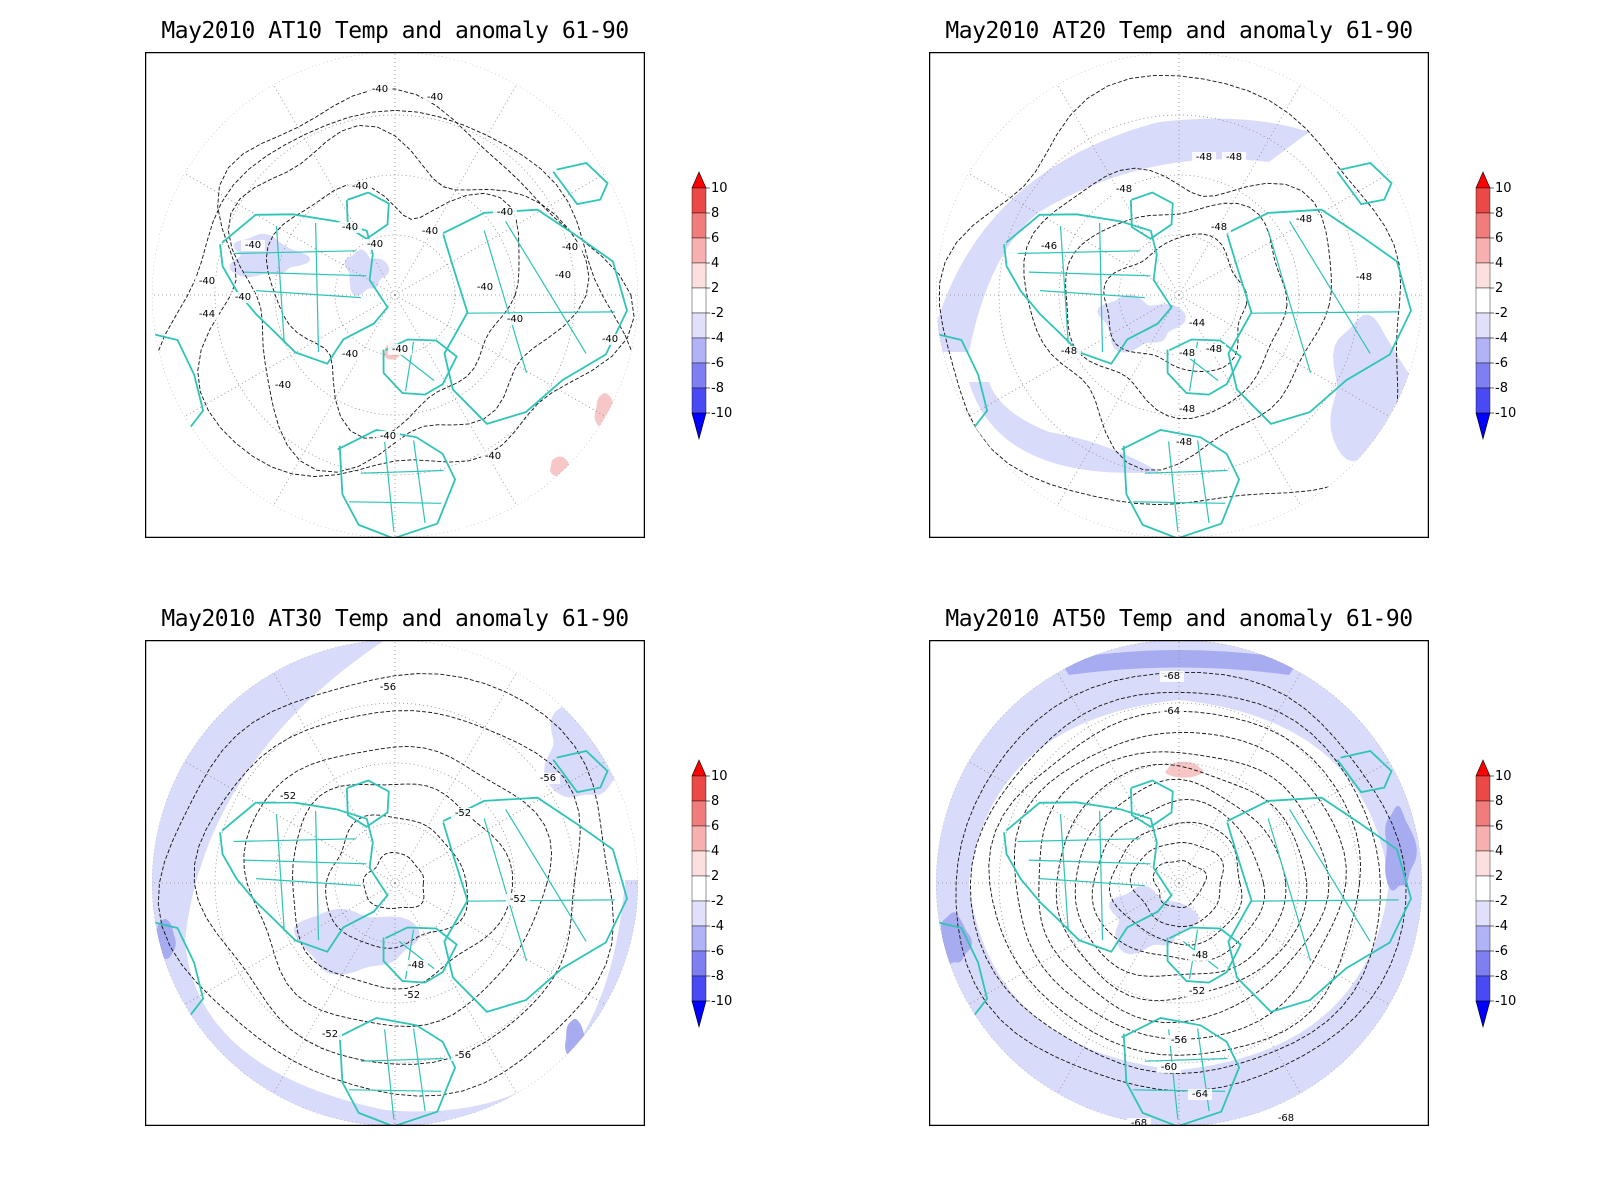  What do you see at coordinates (715, 851) in the screenshot?
I see `colorbar-tick-label: 4` at bounding box center [715, 851].